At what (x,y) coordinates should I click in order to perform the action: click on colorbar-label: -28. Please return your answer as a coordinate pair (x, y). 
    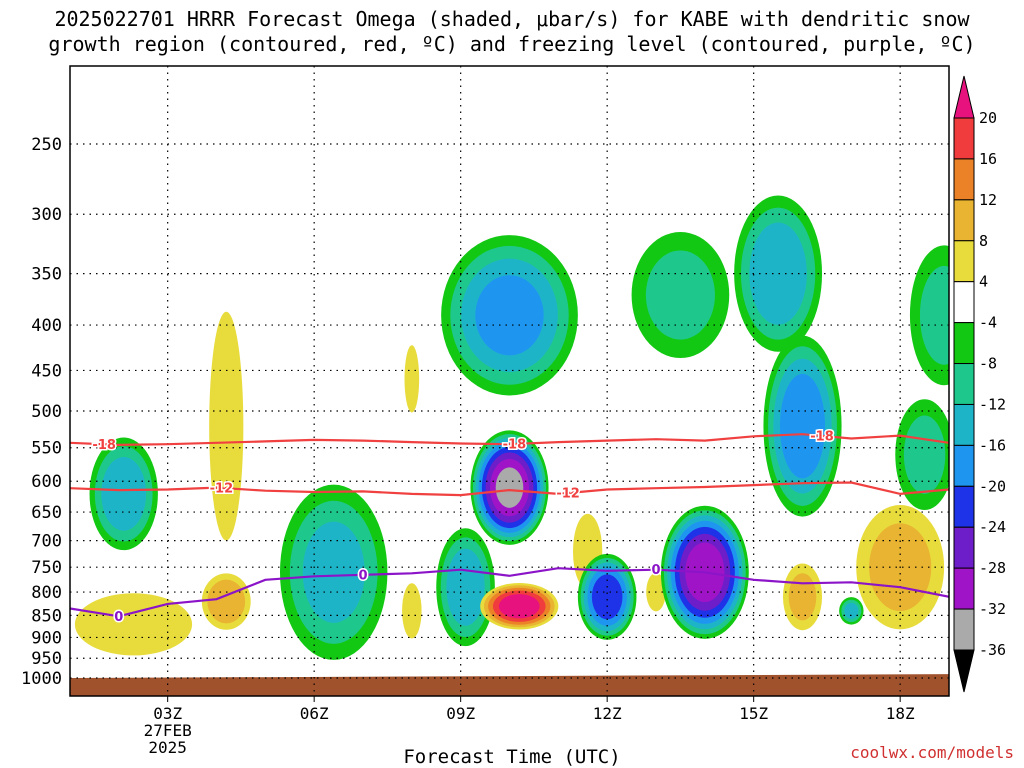
    Looking at the image, I should click on (992, 568).